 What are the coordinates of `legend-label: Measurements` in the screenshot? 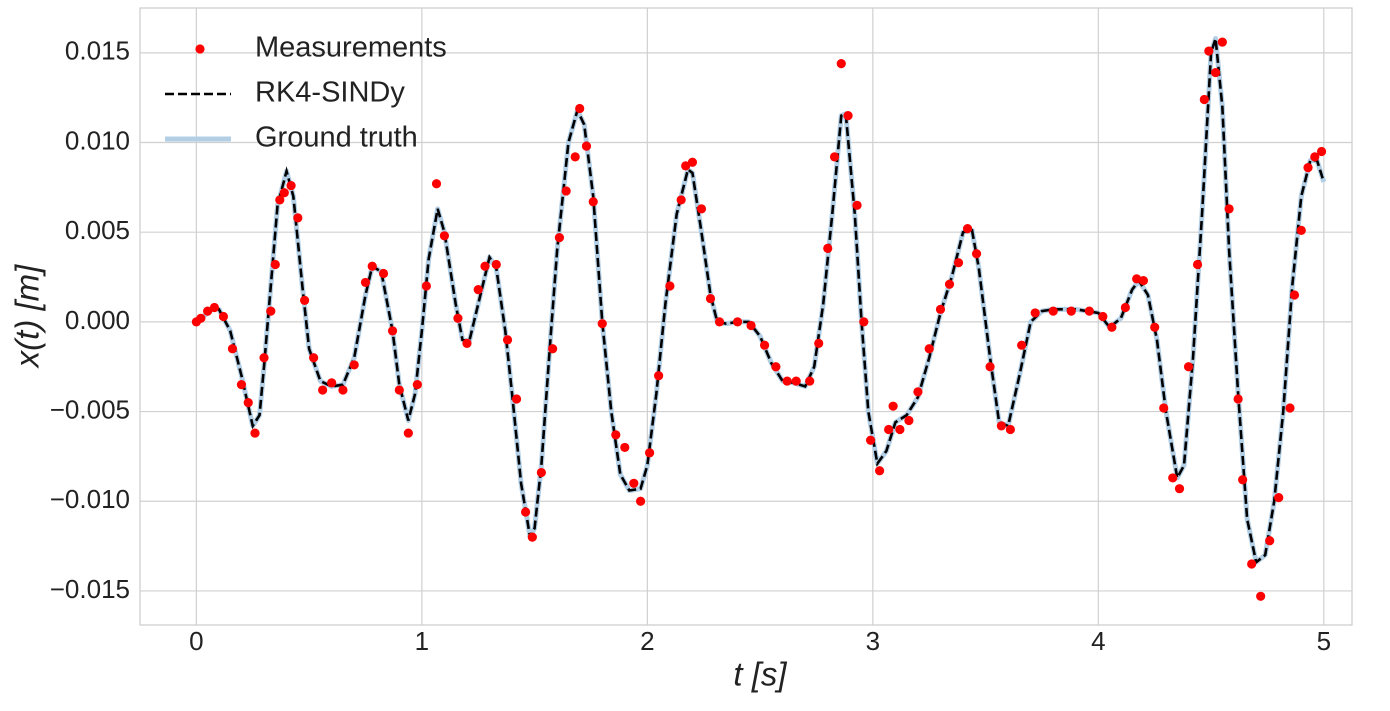 It's located at (351, 48).